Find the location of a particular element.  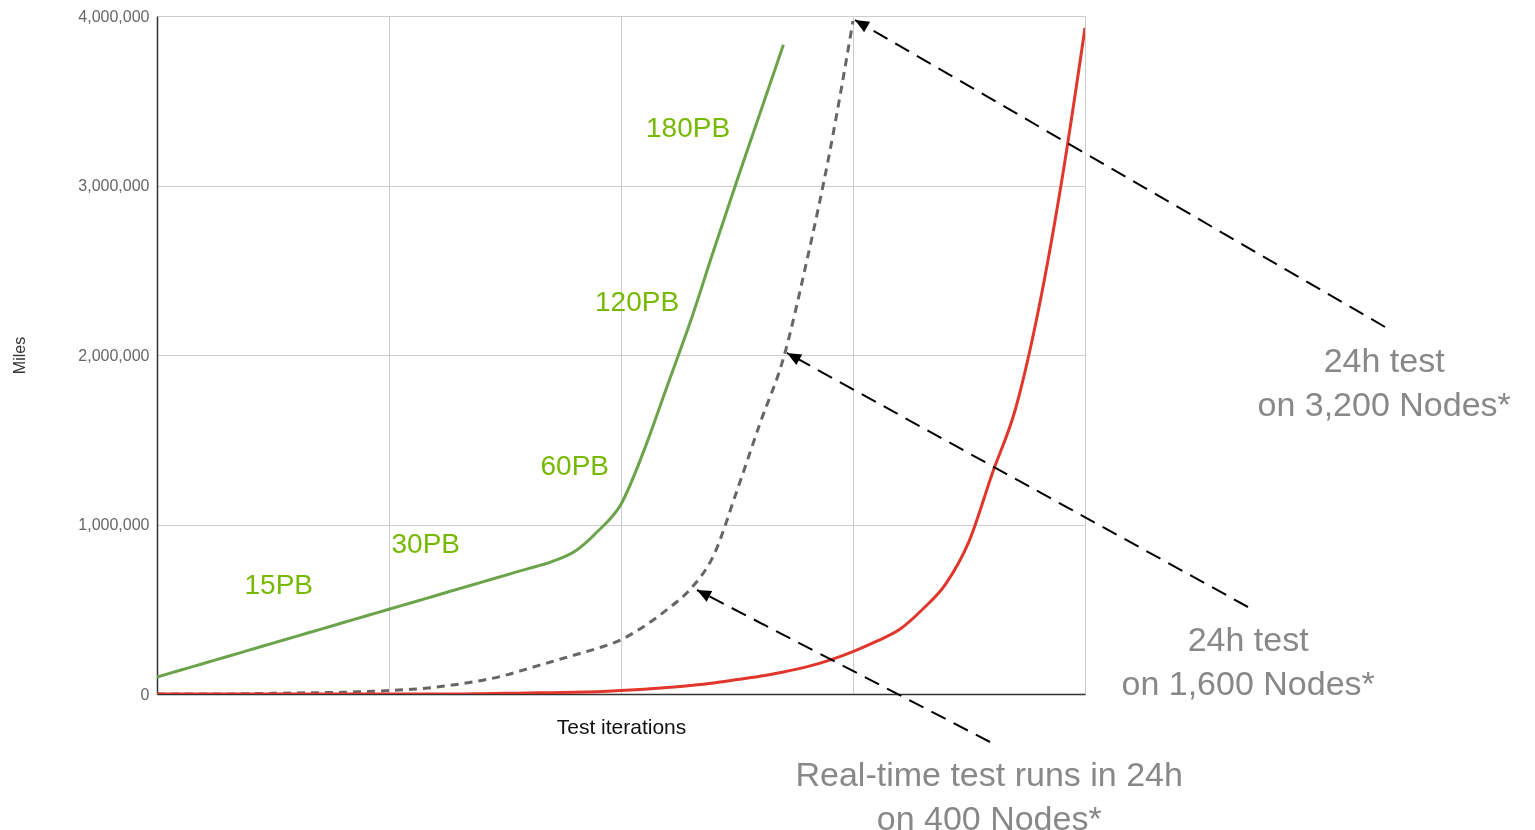

annotation: 30PB is located at coordinates (425, 544).